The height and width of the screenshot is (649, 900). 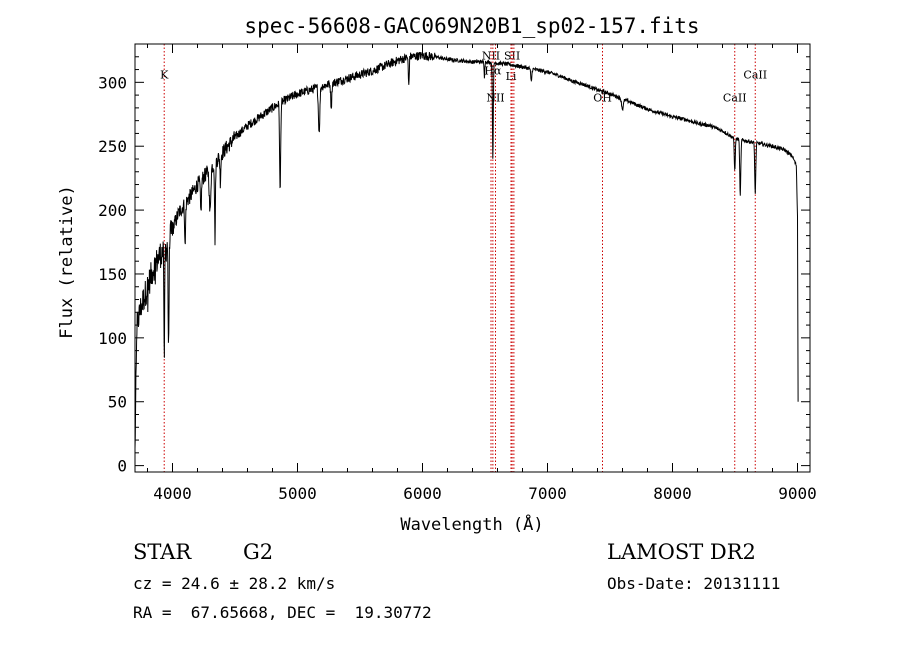 What do you see at coordinates (112, 210) in the screenshot?
I see `y-tick-label: 200` at bounding box center [112, 210].